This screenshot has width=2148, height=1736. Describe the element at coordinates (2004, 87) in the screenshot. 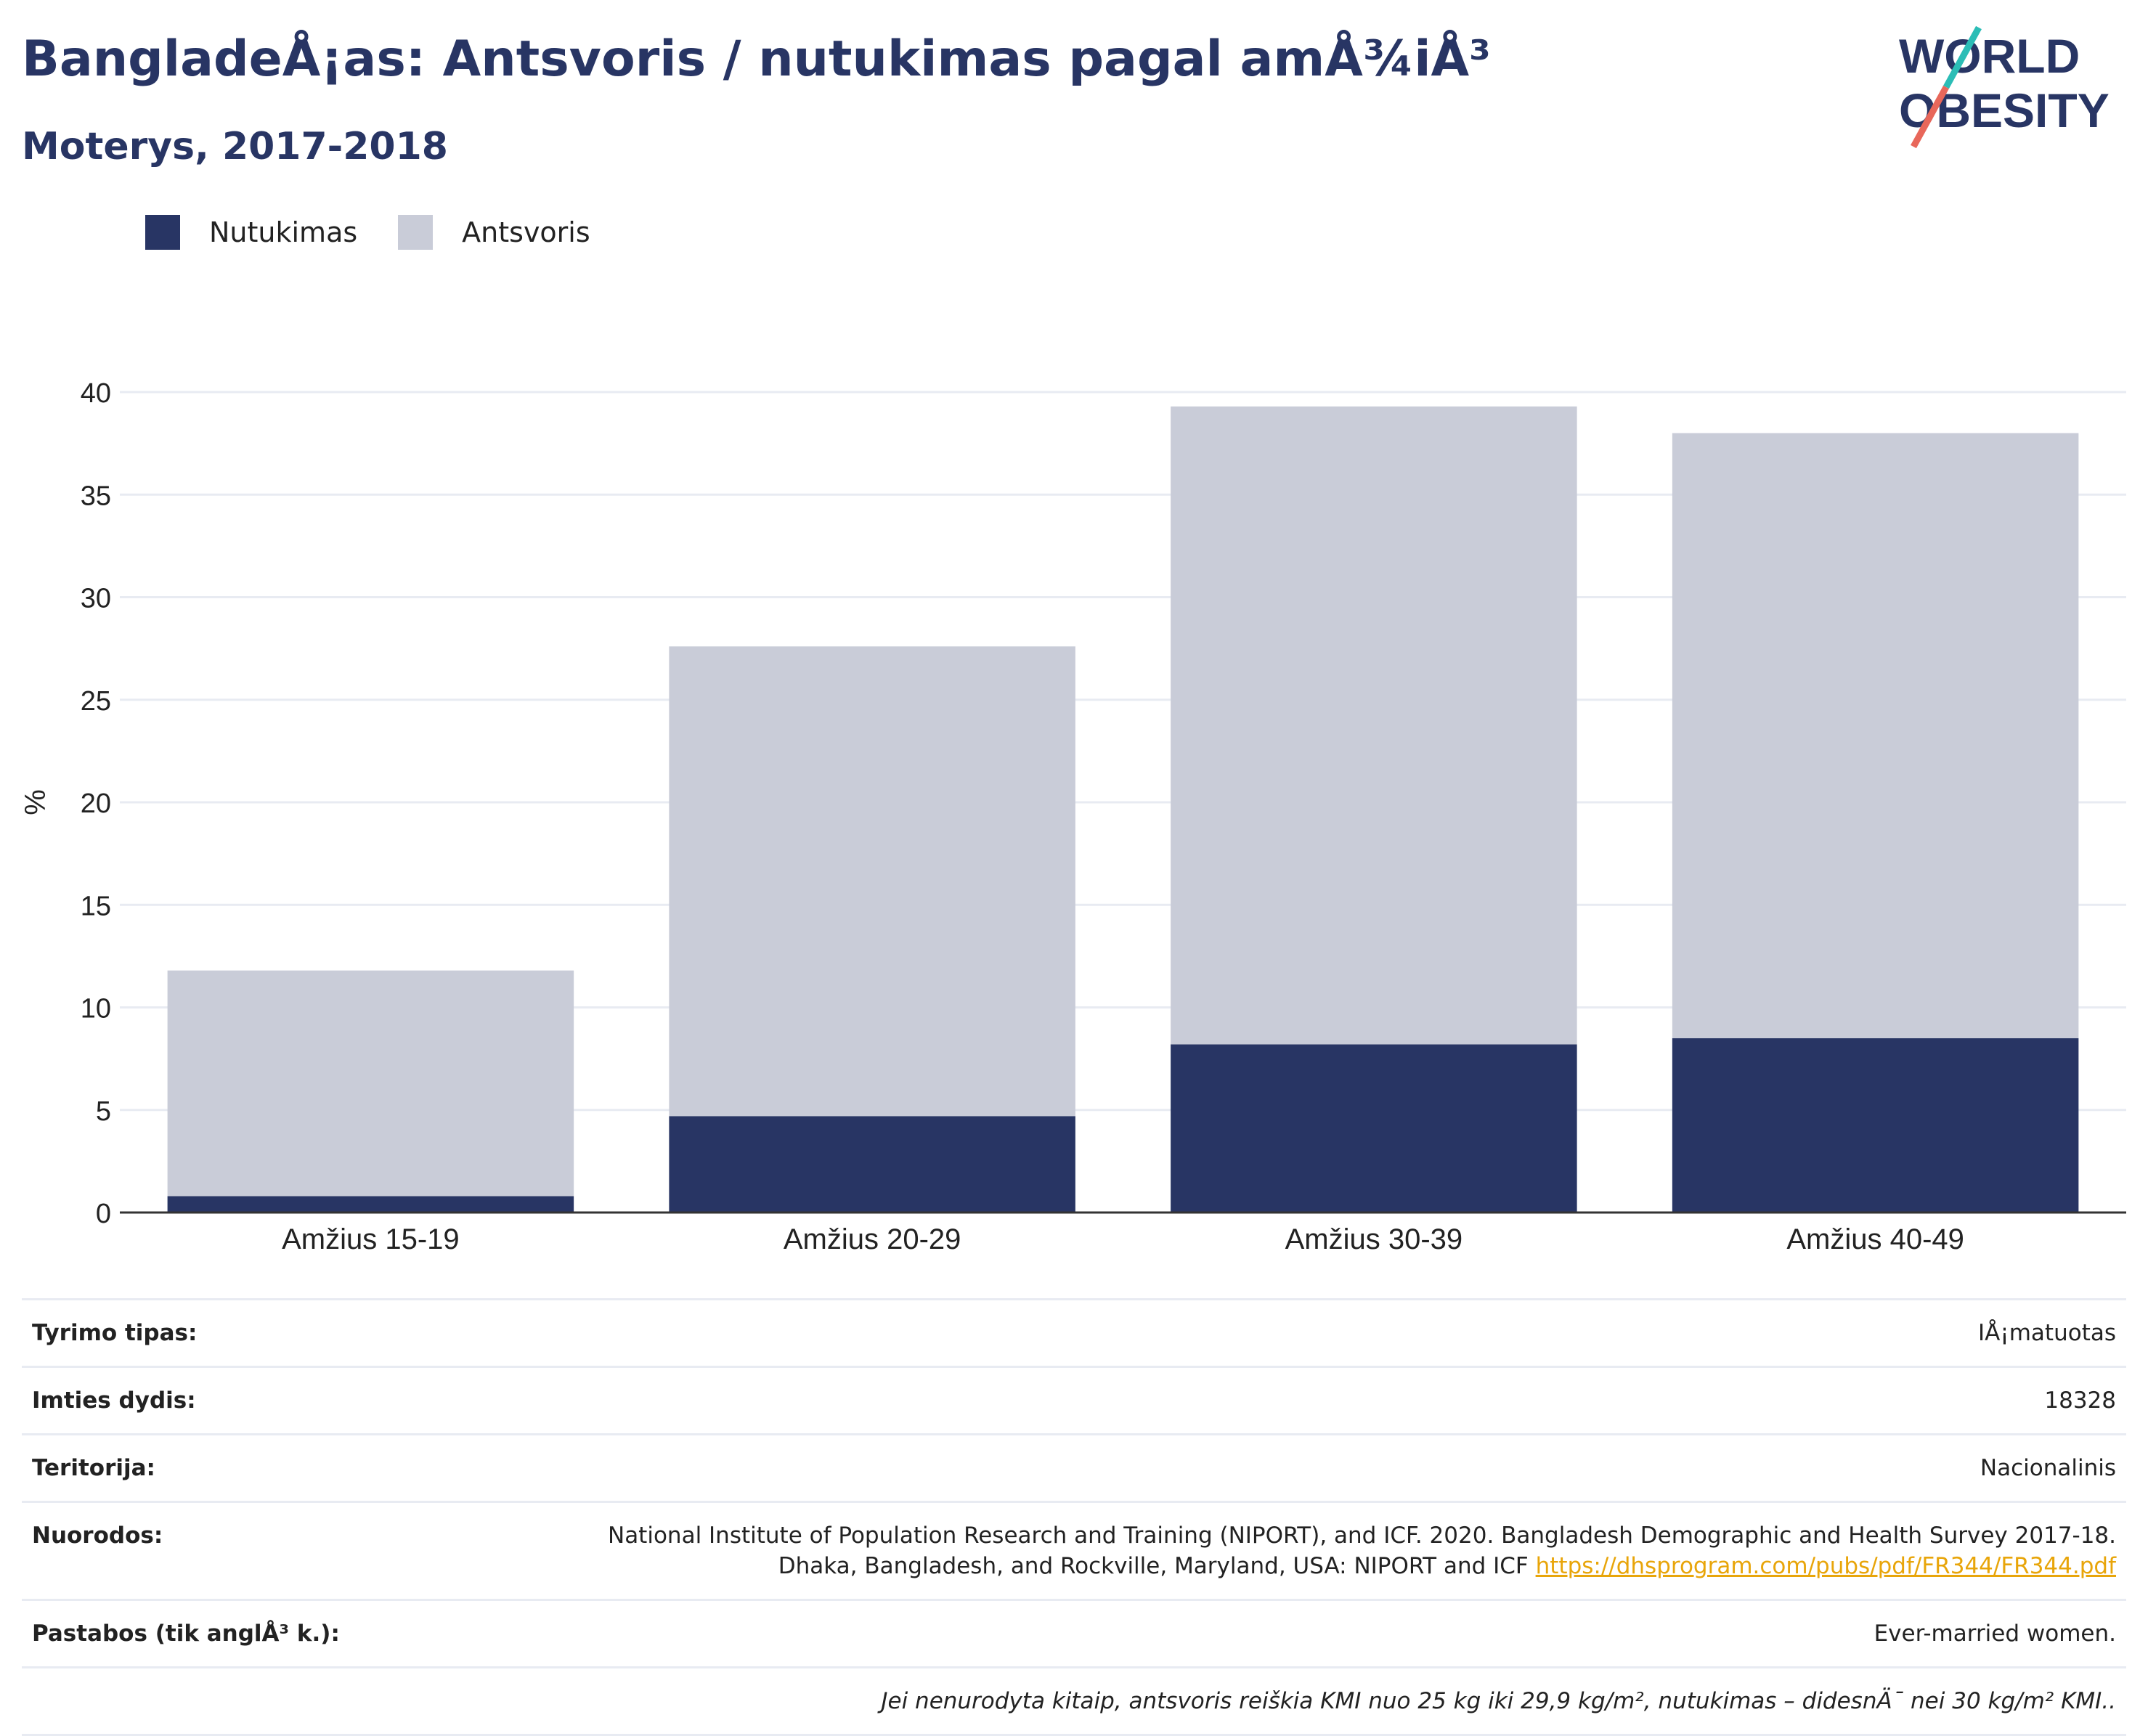

I see `world-obesity-logo: WORLD OBESITY` at that location.